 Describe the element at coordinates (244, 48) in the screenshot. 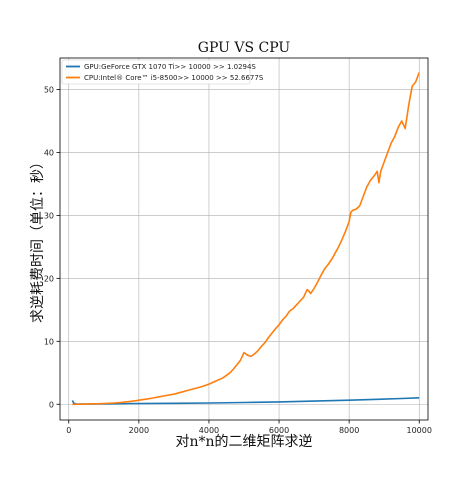

I see `chart-title: GPU VS CPU` at that location.